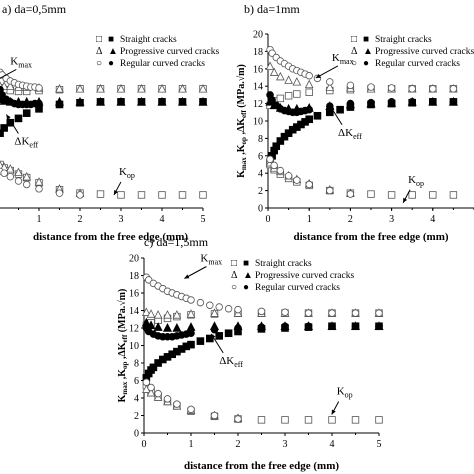 The image size is (474, 474). I want to click on y-tick-label: 20, so click(258, 35).